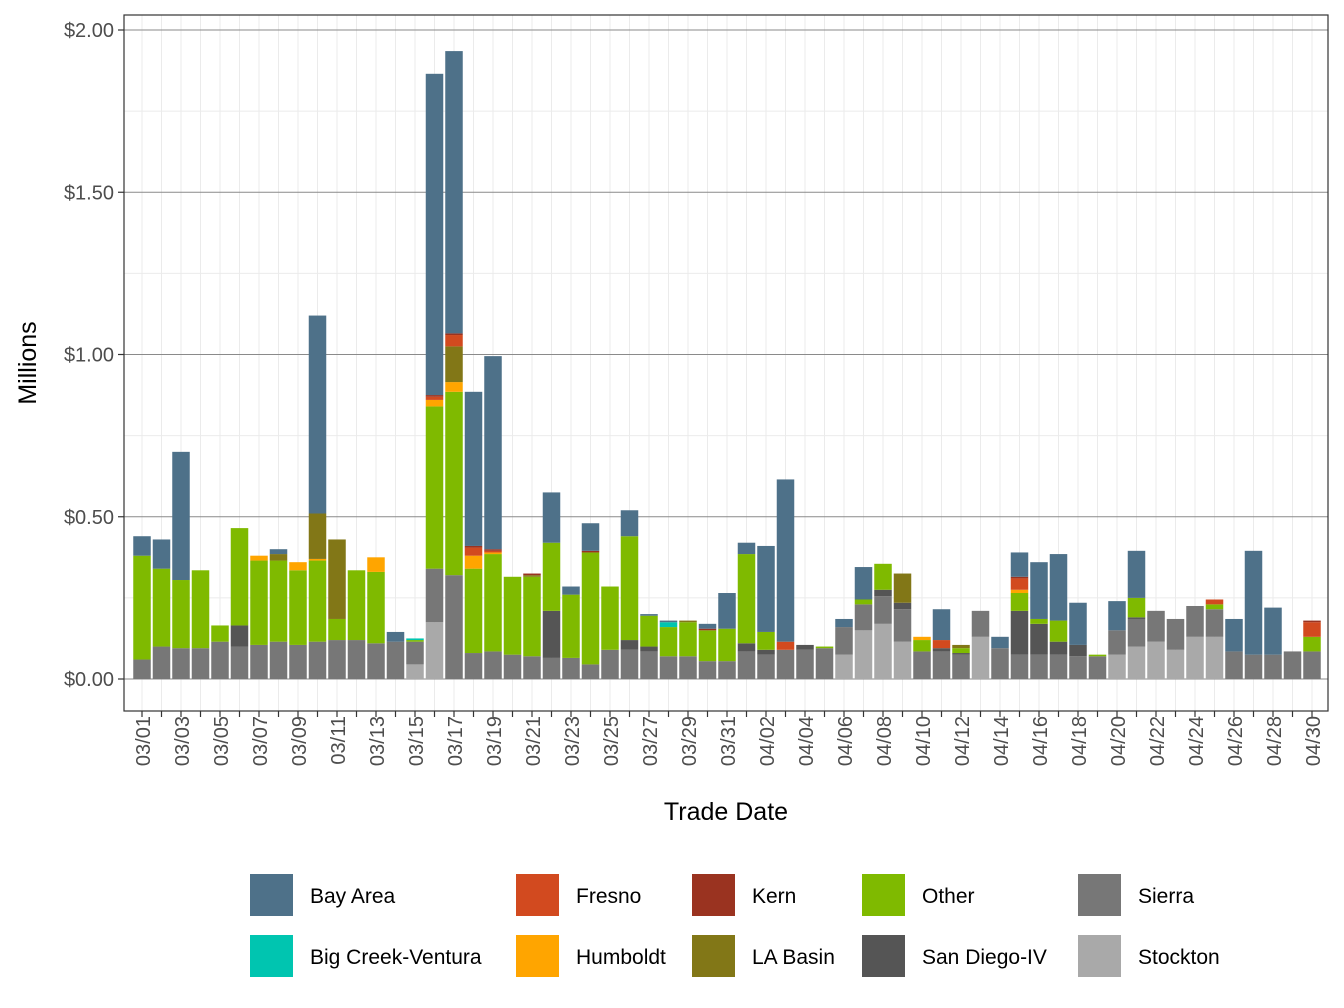 The image size is (1344, 1008). I want to click on y-tick-label: $1.00, so click(89, 356).